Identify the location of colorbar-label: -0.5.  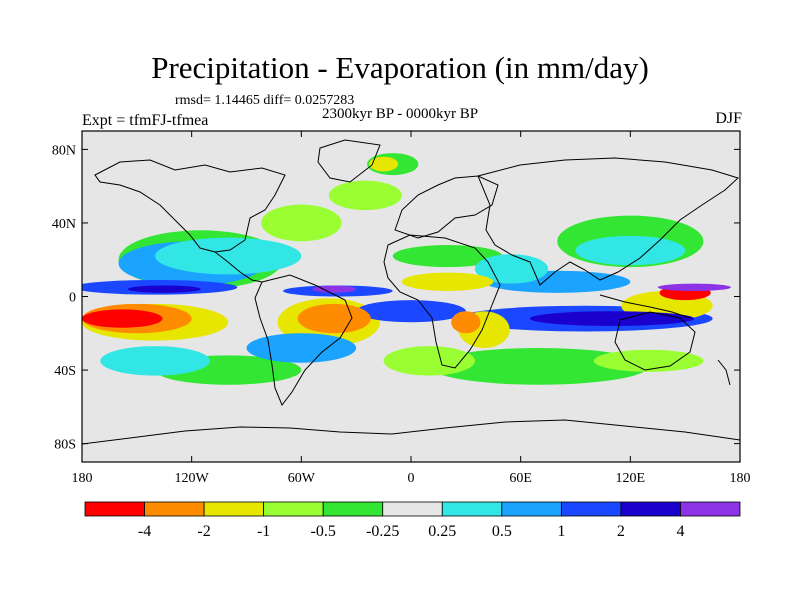
(323, 531).